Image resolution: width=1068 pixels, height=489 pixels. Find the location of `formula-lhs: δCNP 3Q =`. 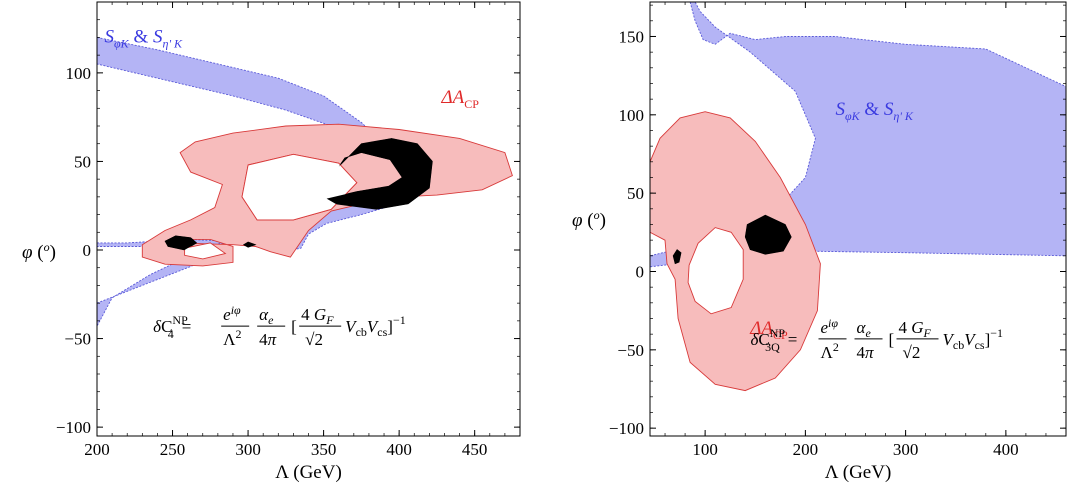

formula-lhs: δCNP 3Q = is located at coordinates (774, 340).